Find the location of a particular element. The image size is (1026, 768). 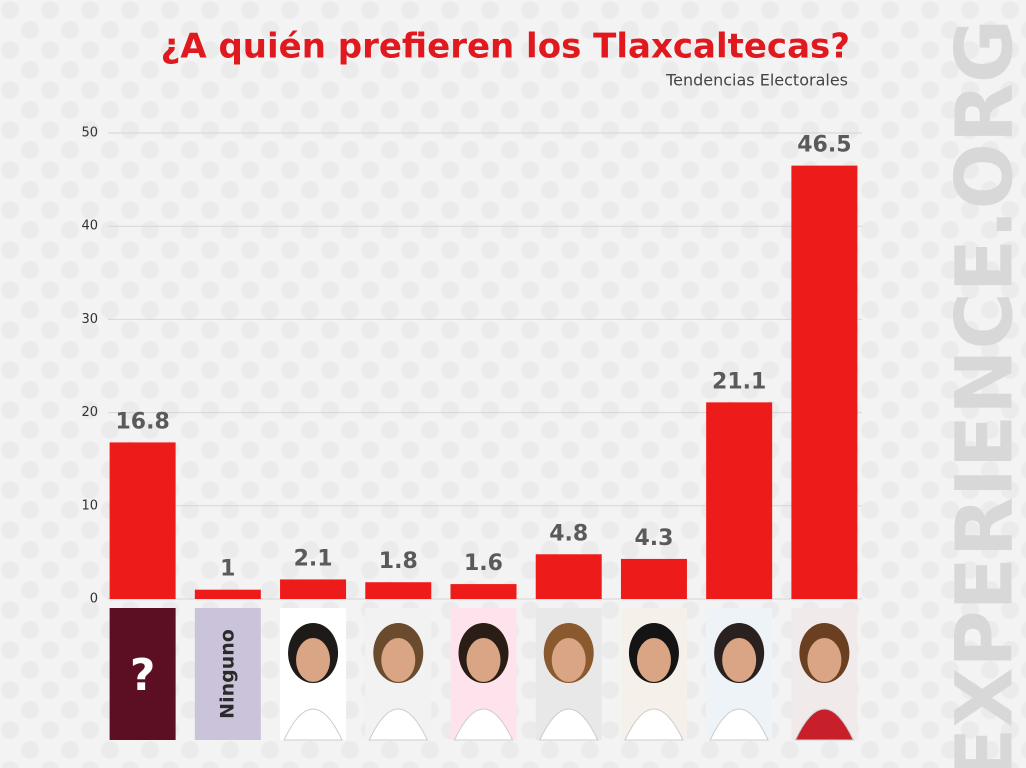

chart-subtitle: Tendencias Electorales is located at coordinates (756, 80).